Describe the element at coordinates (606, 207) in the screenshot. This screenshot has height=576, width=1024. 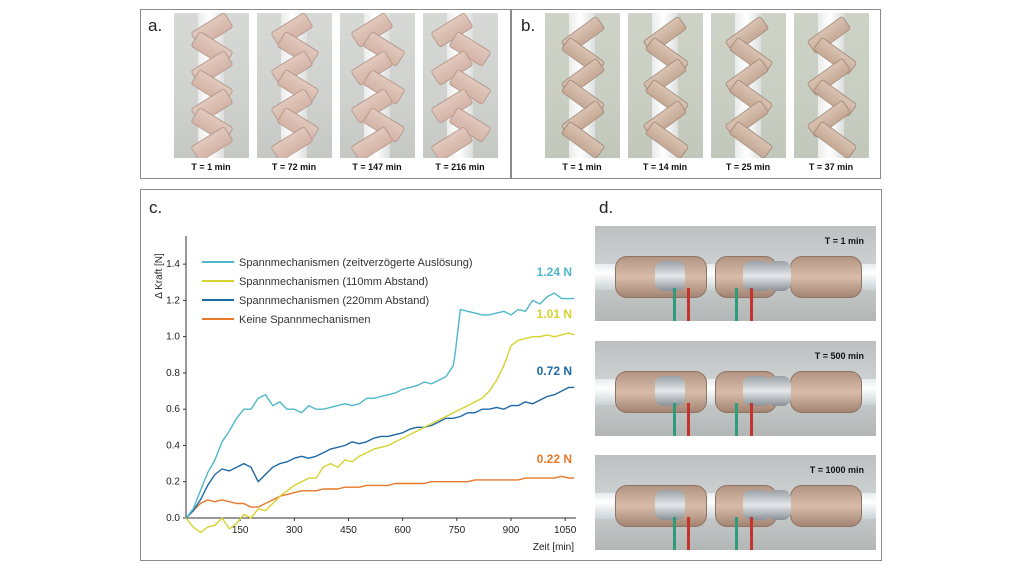
I see `panel-d-letter: d.` at that location.